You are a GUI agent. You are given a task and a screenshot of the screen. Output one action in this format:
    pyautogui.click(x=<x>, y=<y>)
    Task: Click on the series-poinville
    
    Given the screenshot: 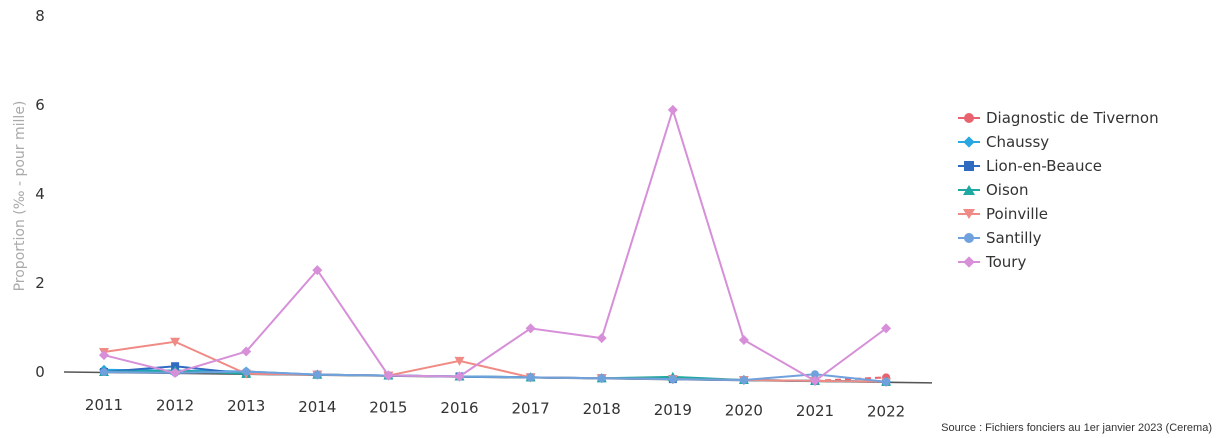 What is the action you would take?
    pyautogui.click(x=495, y=362)
    